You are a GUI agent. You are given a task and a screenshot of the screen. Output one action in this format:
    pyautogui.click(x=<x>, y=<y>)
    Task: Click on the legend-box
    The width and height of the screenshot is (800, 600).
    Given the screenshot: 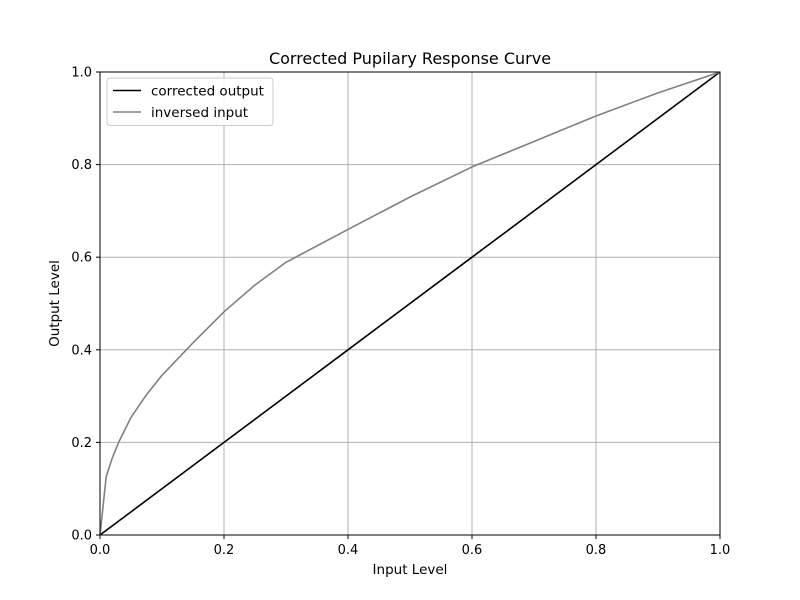 What is the action you would take?
    pyautogui.click(x=190, y=101)
    